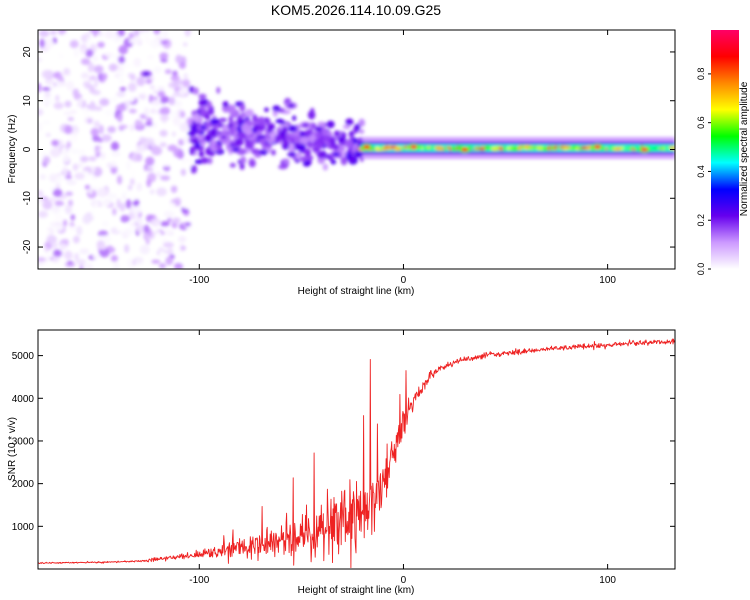 The image size is (750, 600). Describe the element at coordinates (701, 220) in the screenshot. I see `colorbar-tick-label: 0.2` at that location.